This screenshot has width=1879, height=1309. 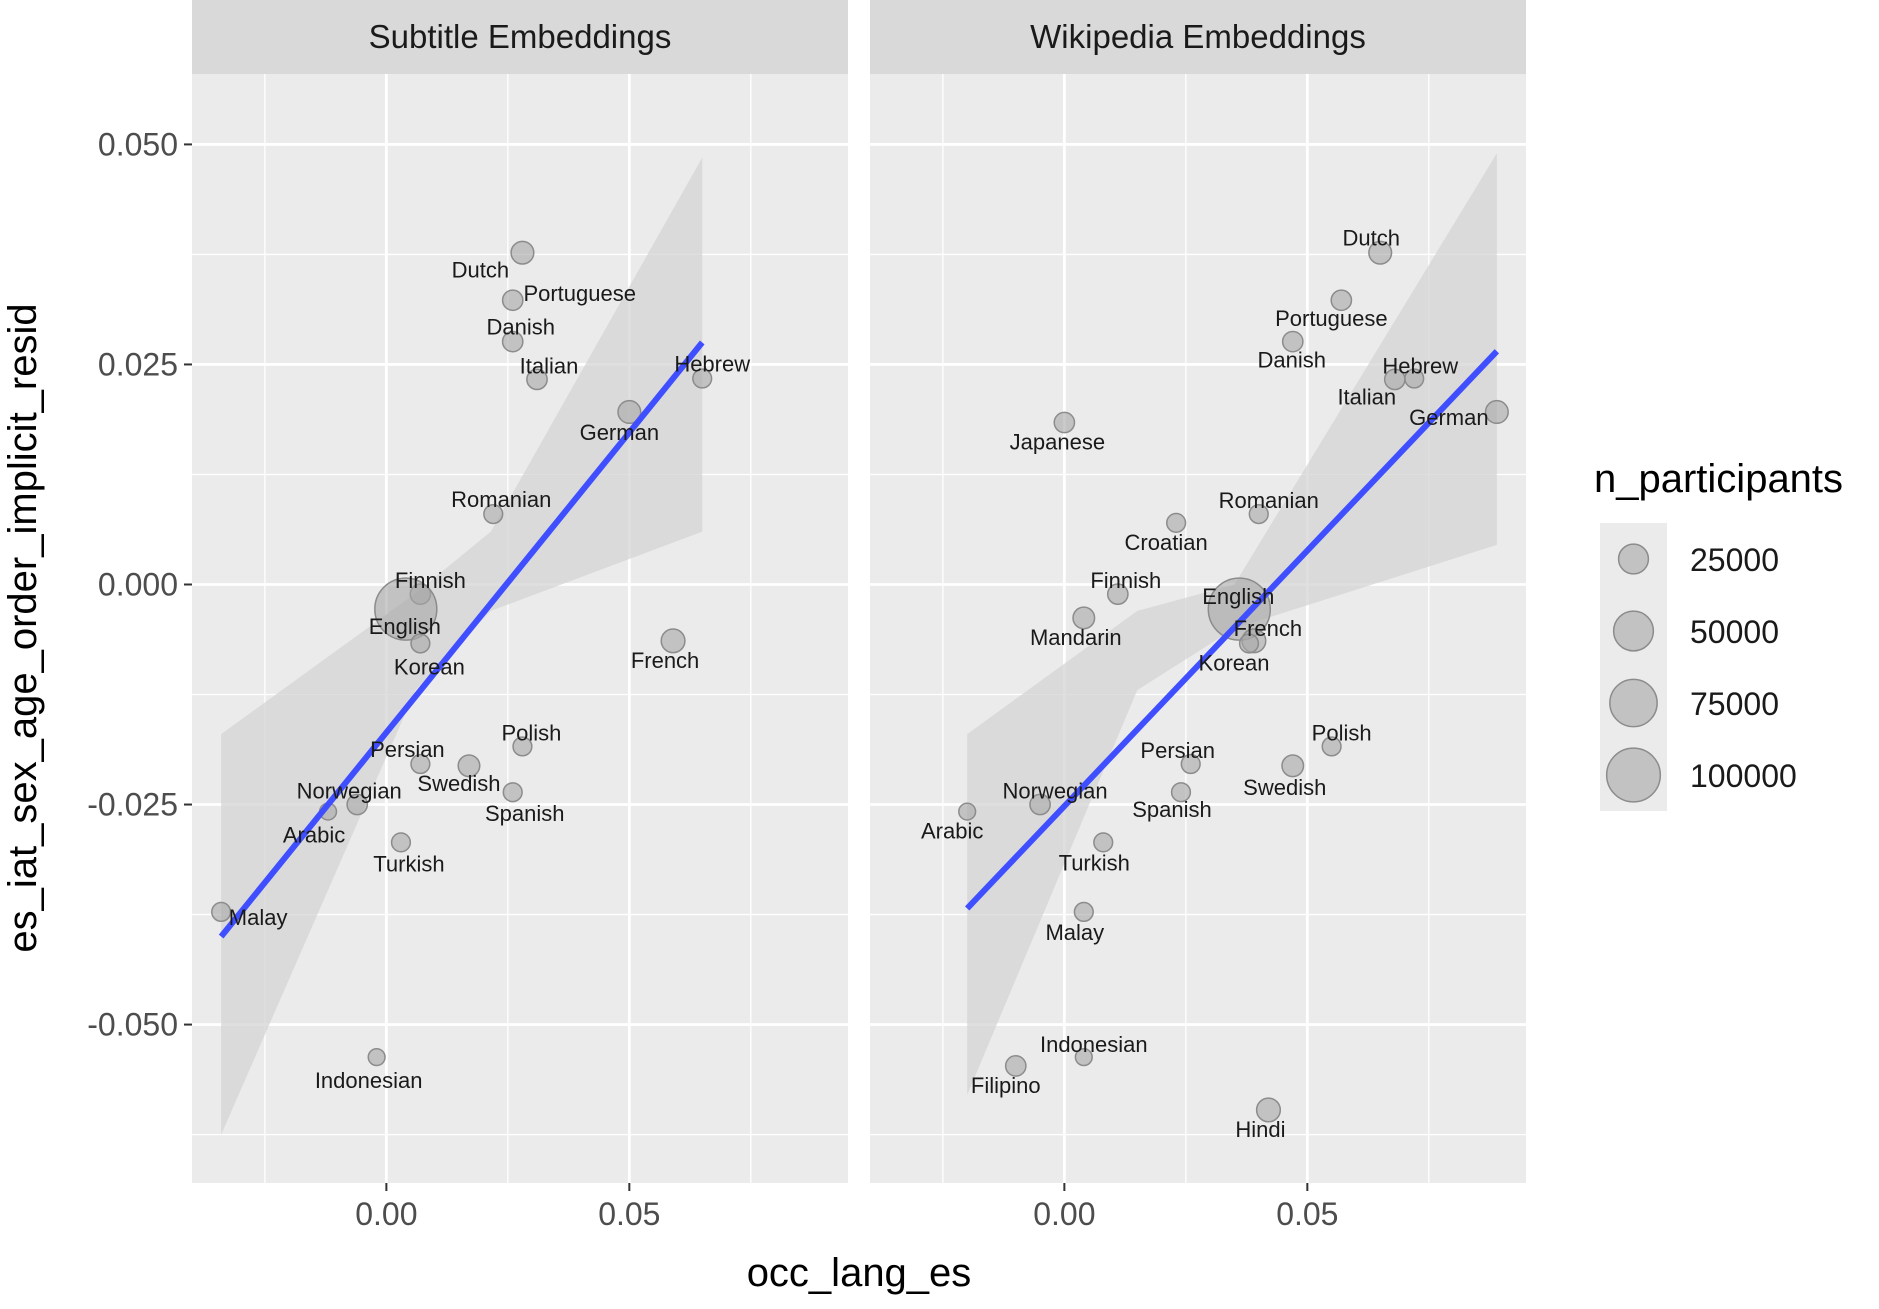 I want to click on y-tick-label: -0.025, so click(x=132, y=805).